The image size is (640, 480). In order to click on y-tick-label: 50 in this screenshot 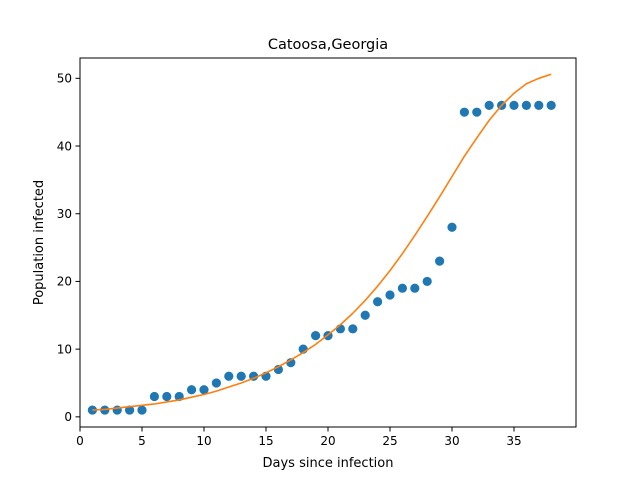, I will do `click(64, 79)`.